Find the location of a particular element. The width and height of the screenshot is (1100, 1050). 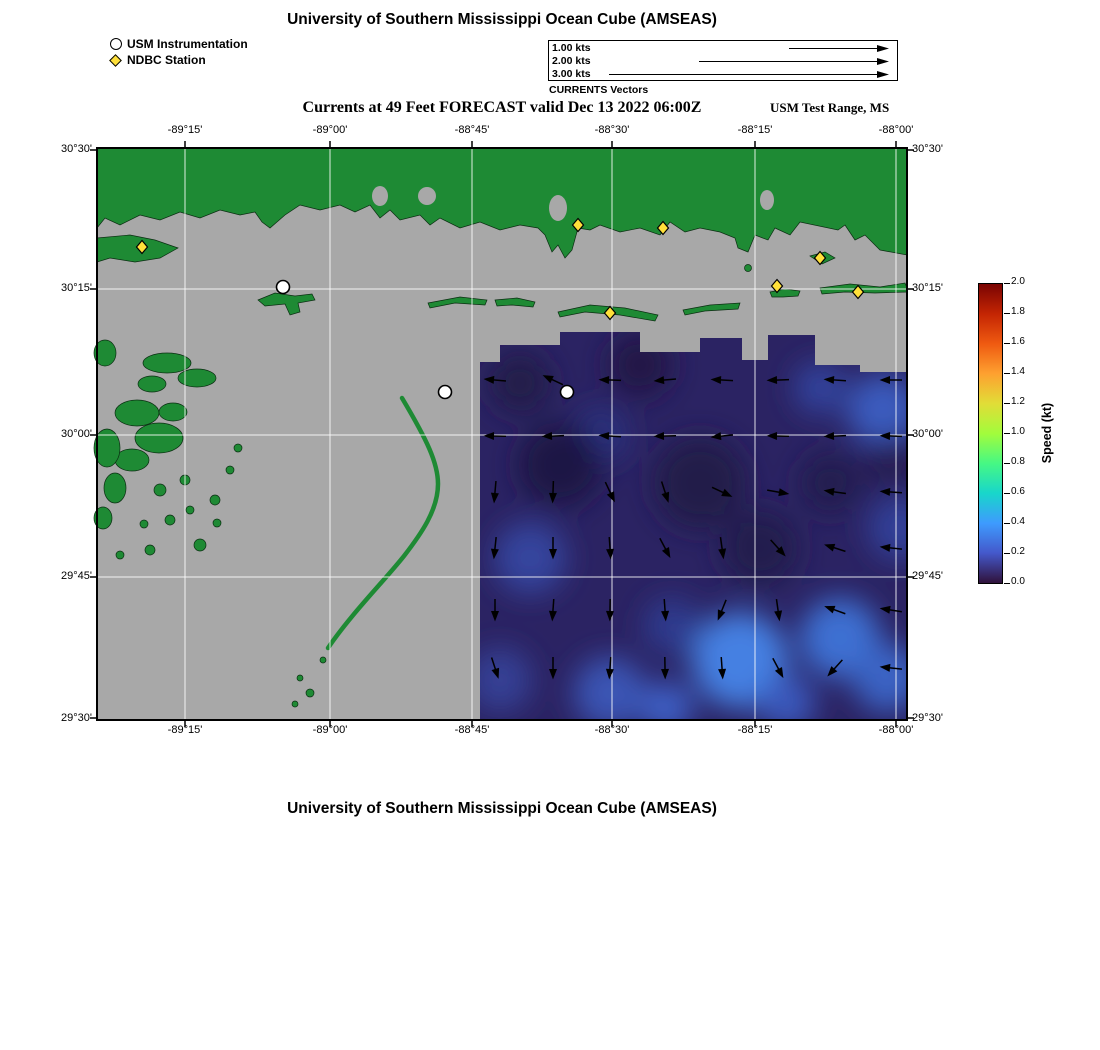

mainland-coast is located at coordinates (502, 203).